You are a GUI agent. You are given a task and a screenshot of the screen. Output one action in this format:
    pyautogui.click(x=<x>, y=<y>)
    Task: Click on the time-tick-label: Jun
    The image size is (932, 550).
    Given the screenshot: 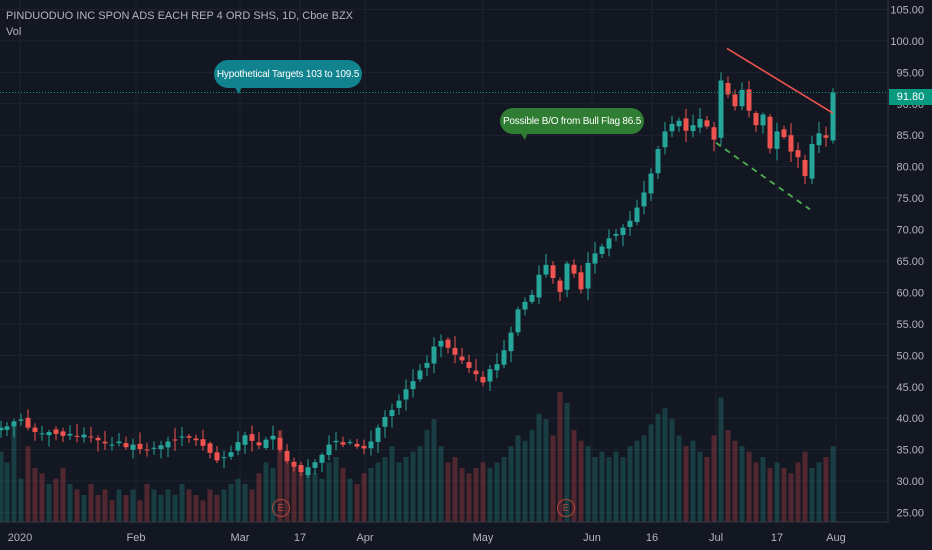 What is the action you would take?
    pyautogui.click(x=592, y=538)
    